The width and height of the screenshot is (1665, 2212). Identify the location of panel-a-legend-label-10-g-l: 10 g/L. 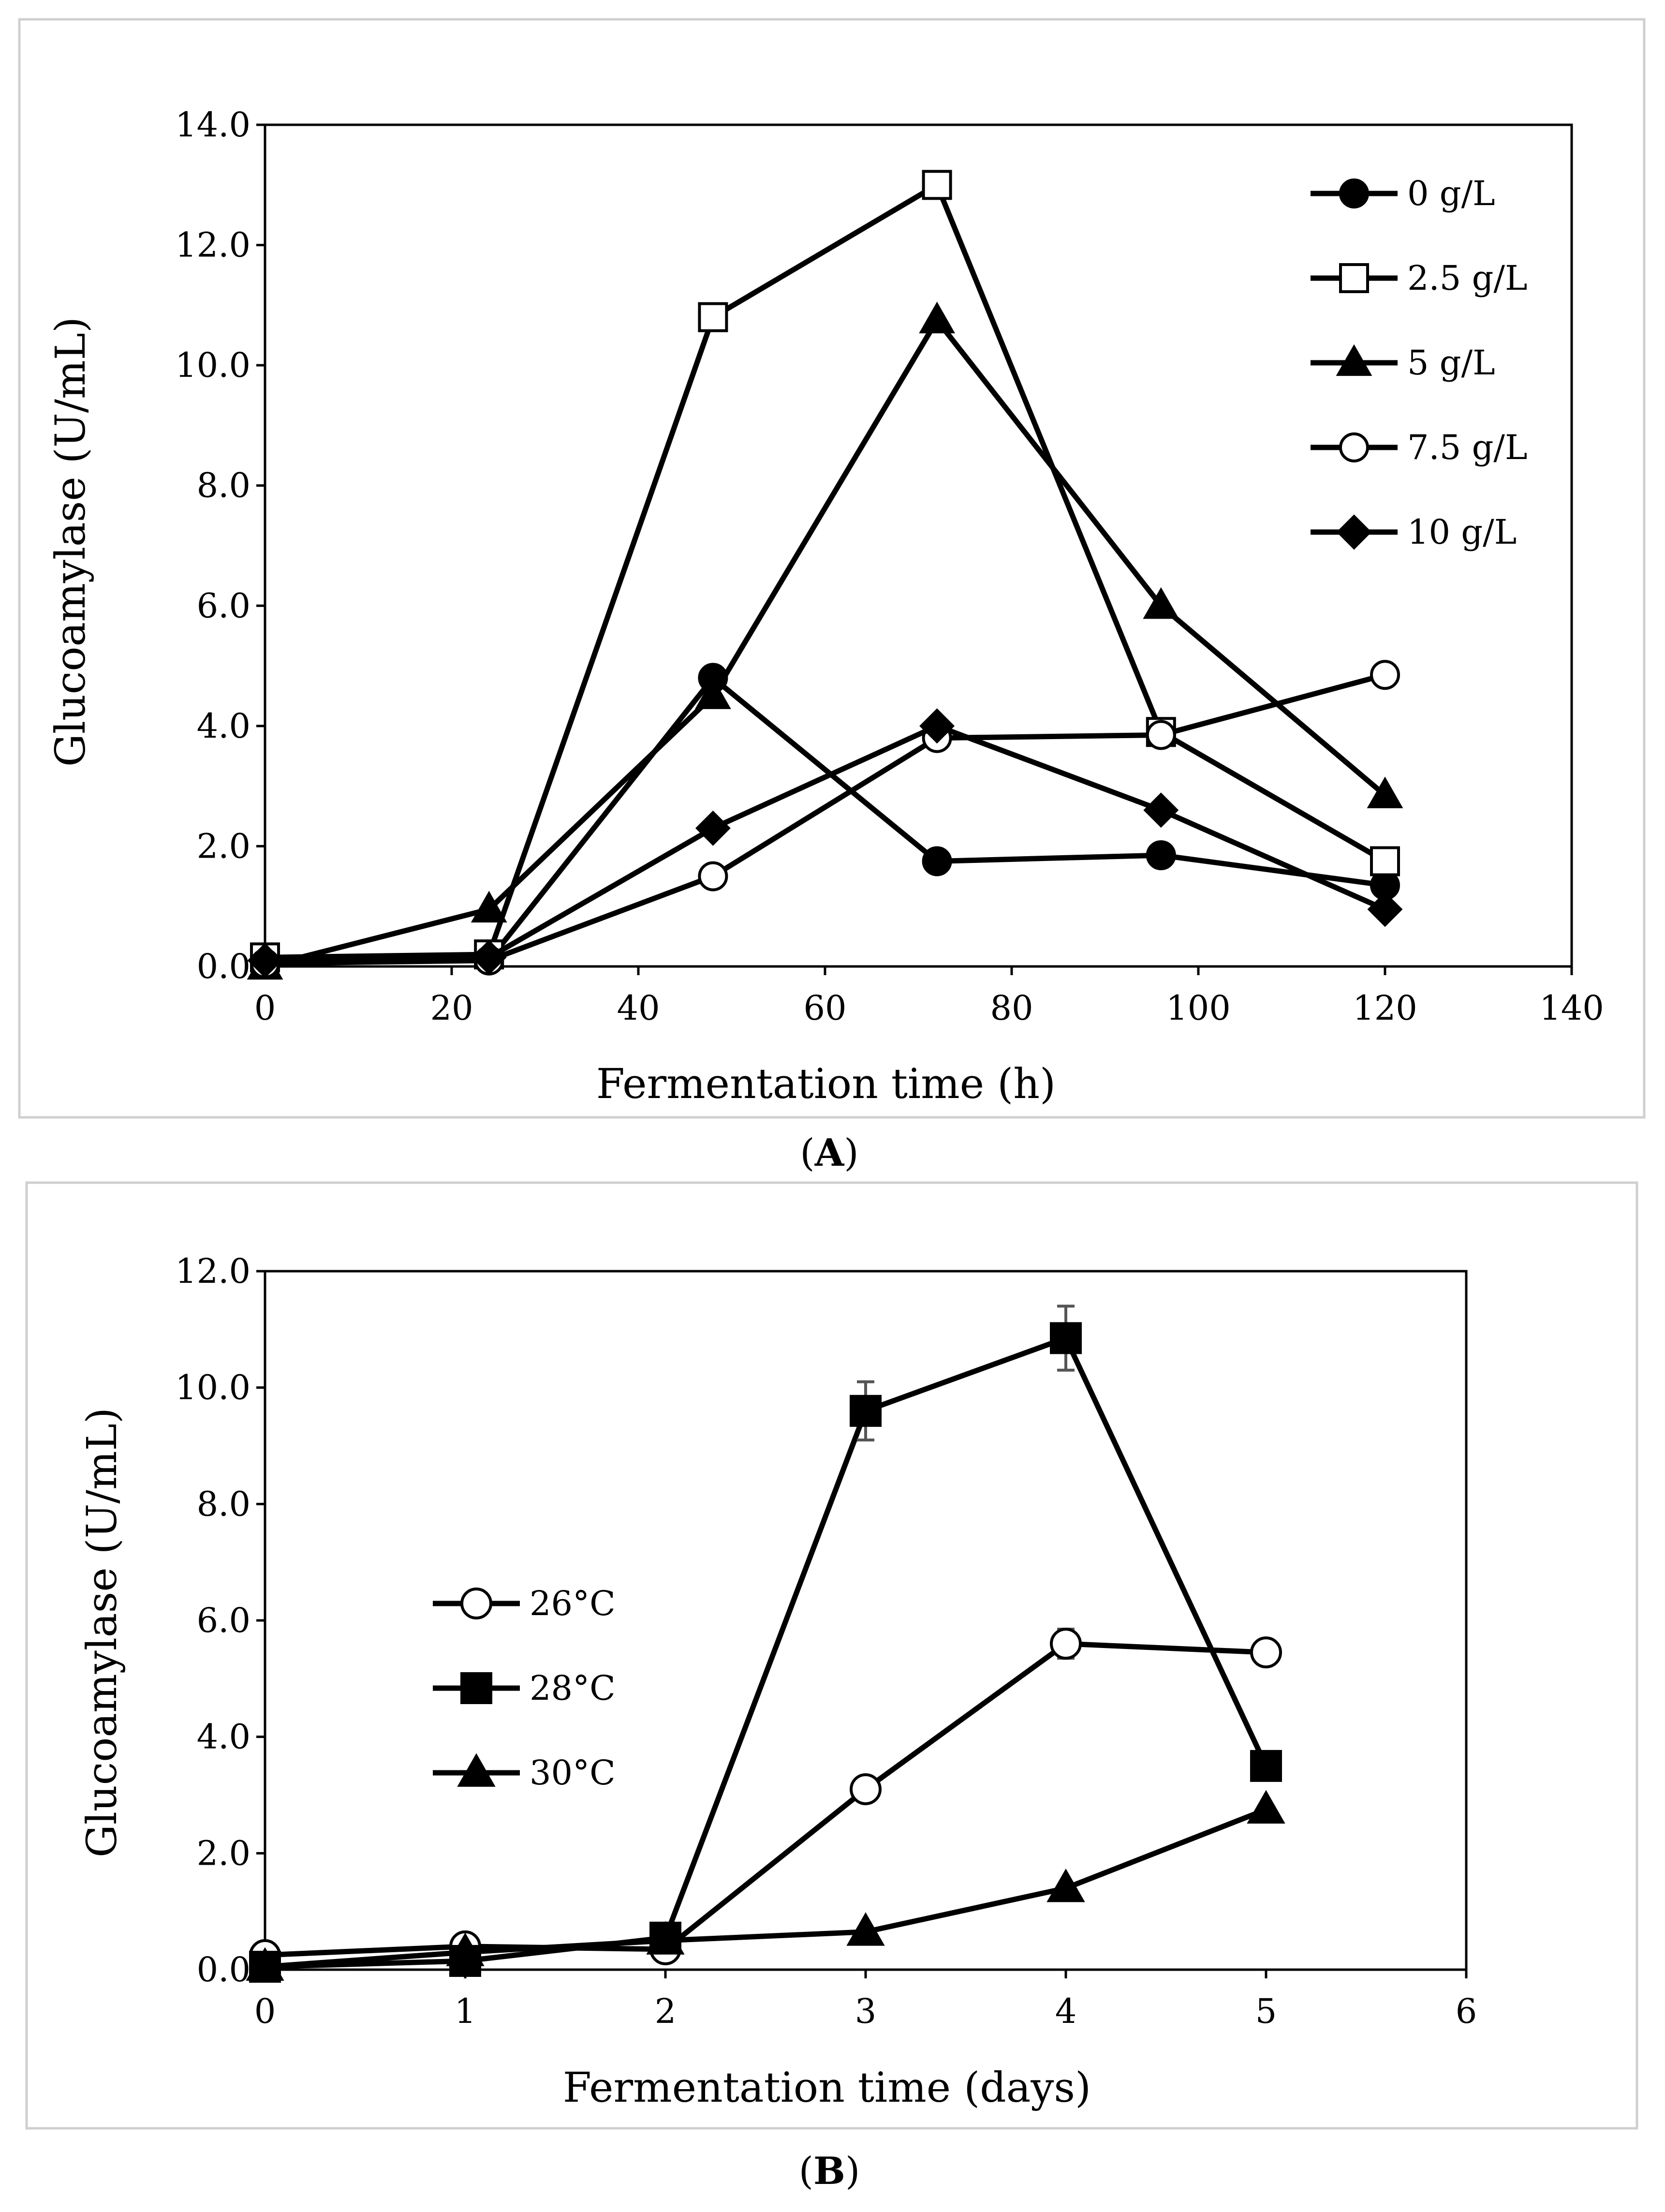
(1462, 532).